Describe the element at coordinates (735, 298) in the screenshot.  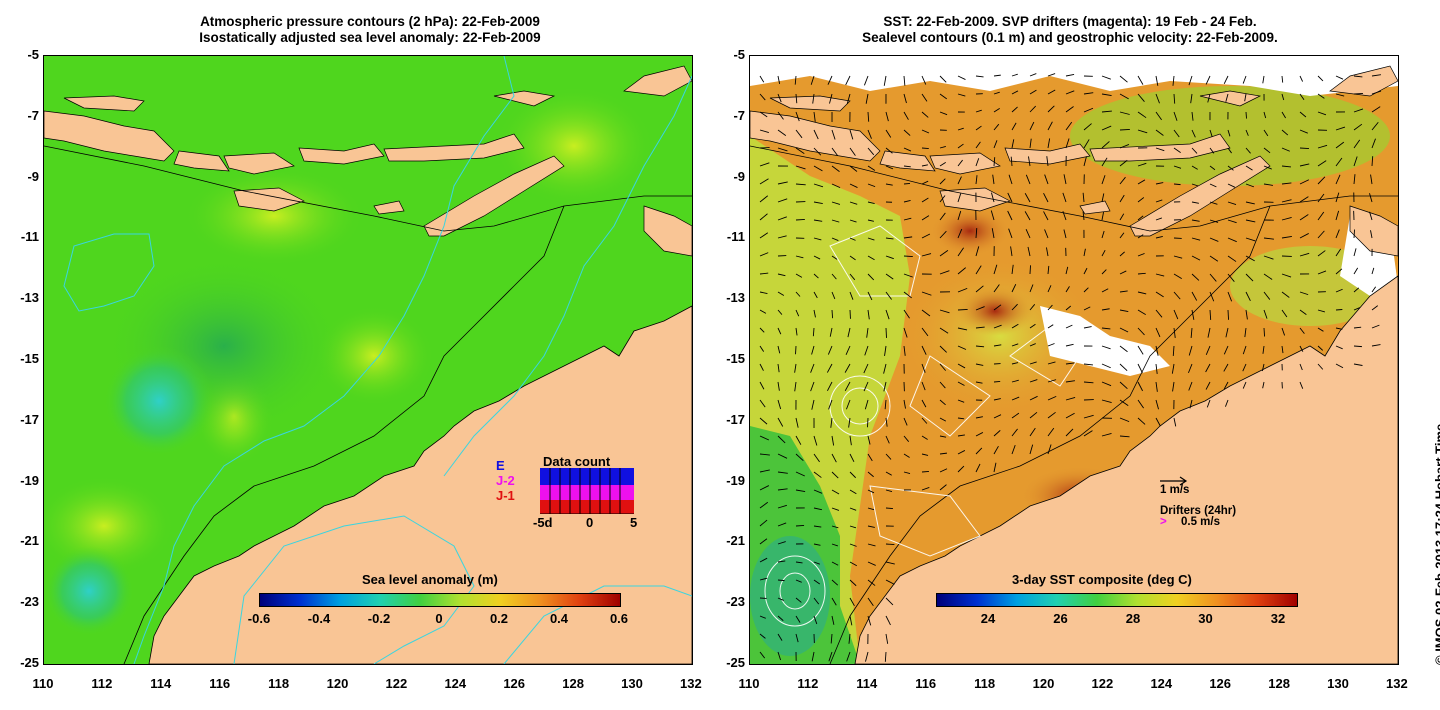
I see `right-y-tick-label: -13` at that location.